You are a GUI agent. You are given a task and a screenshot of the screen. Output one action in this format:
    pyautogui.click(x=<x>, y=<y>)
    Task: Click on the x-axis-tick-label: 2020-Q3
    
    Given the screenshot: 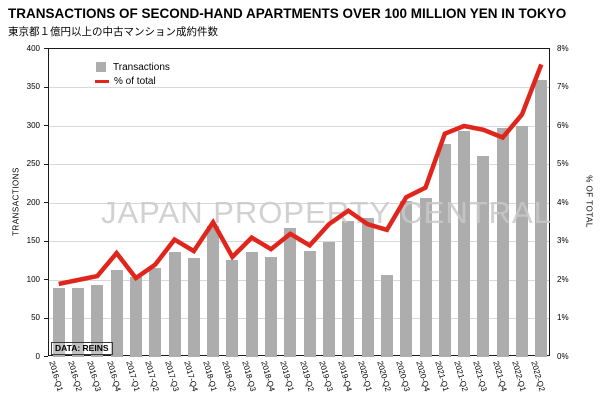 What is the action you would take?
    pyautogui.click(x=403, y=376)
    